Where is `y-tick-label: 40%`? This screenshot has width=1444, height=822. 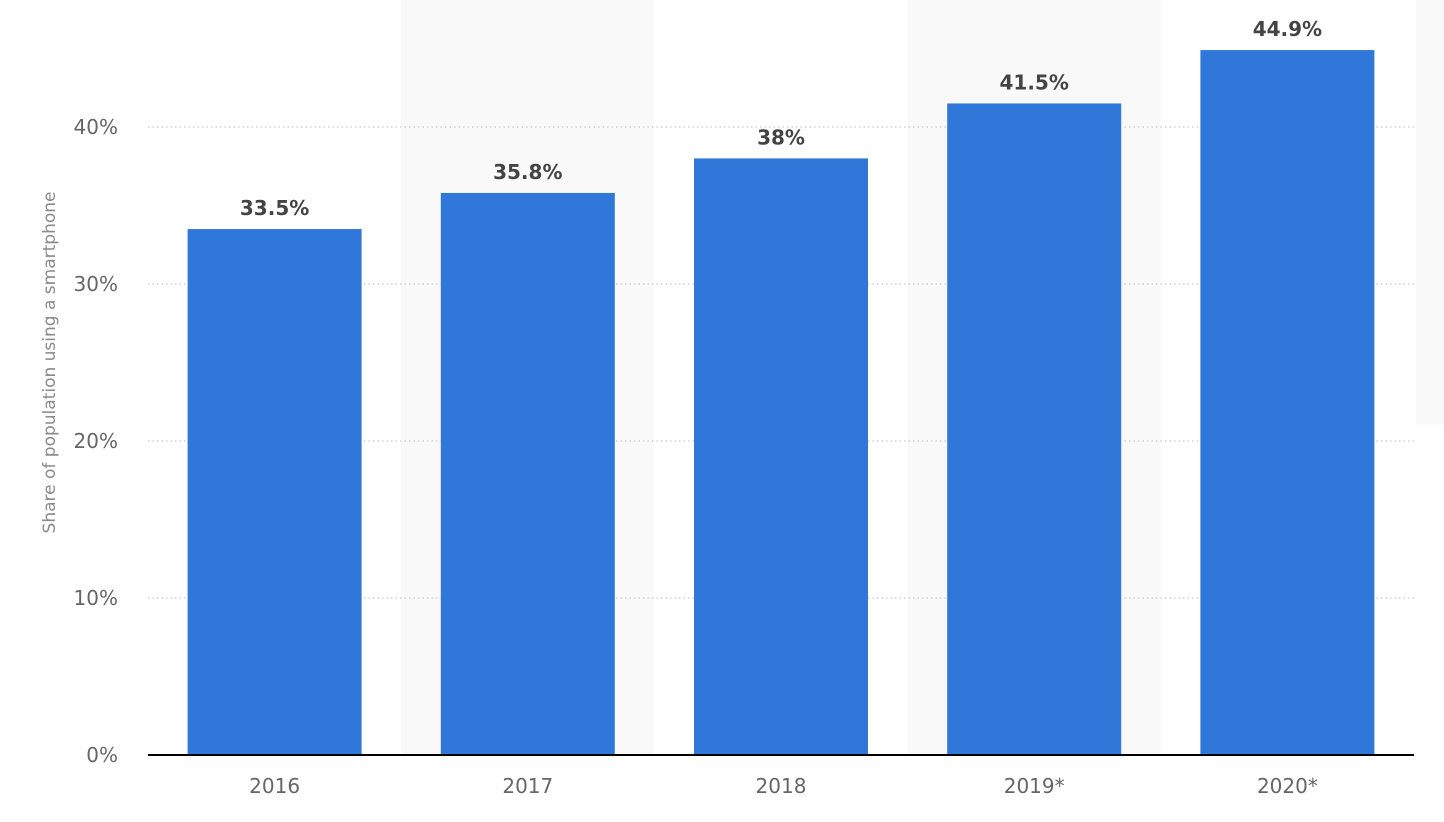
y-tick-label: 40% is located at coordinates (96, 127).